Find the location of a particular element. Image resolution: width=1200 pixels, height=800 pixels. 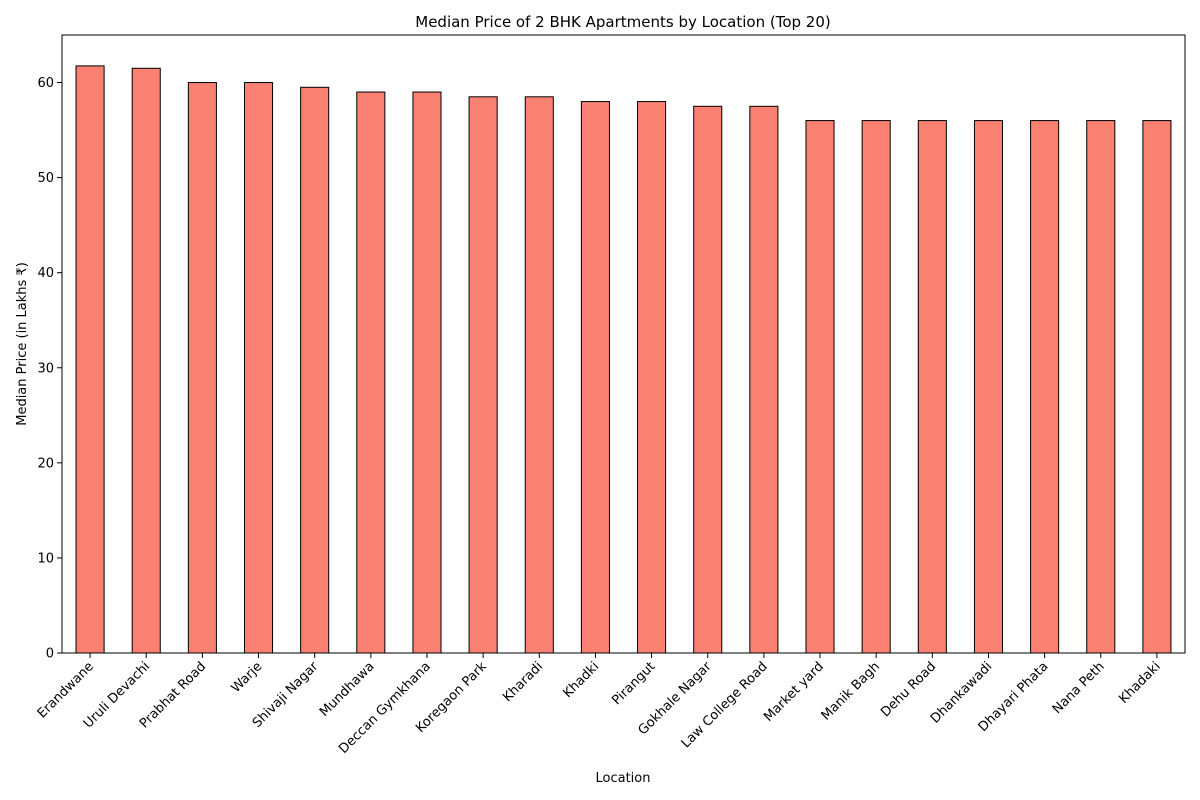

y-tick-label-5: 50 is located at coordinates (45, 178).